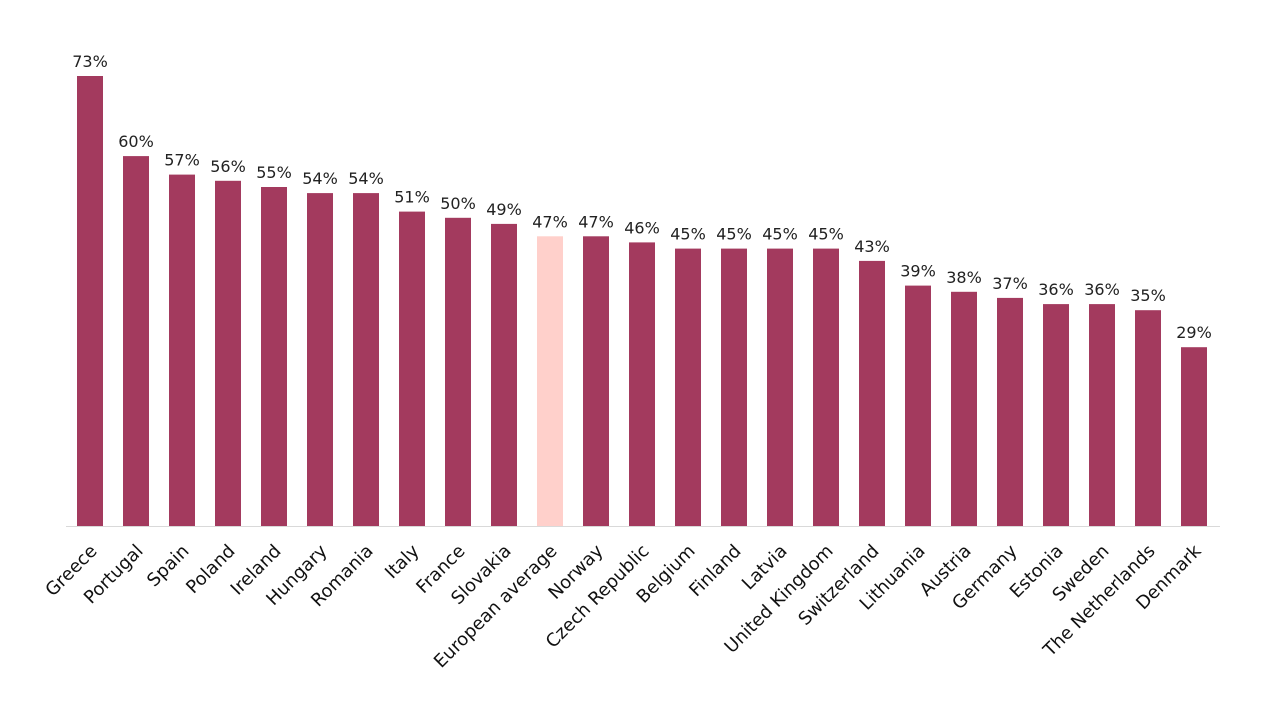  I want to click on value-label-poland: 56%, so click(228, 166).